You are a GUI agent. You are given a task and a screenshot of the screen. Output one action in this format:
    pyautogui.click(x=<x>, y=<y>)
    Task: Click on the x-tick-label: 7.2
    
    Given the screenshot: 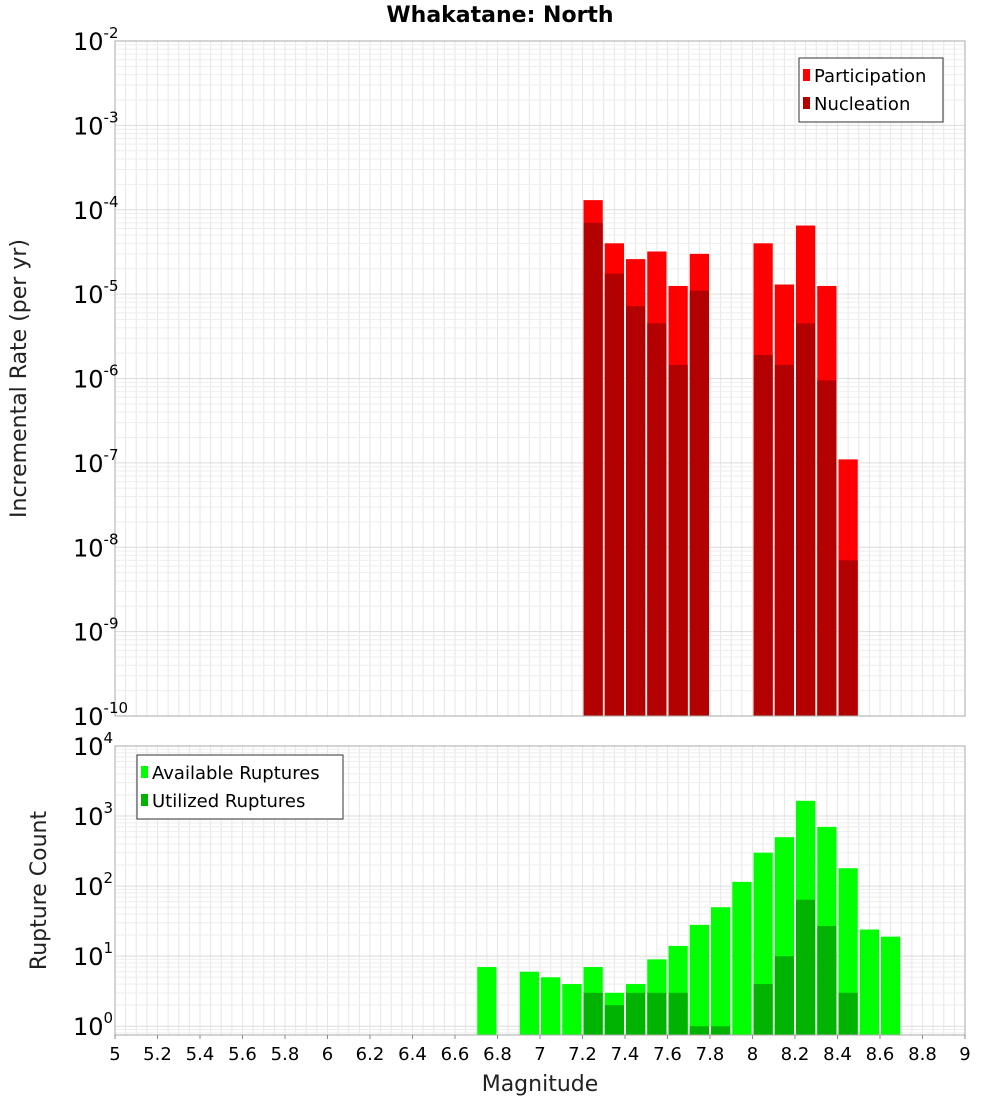 What is the action you would take?
    pyautogui.click(x=582, y=1054)
    